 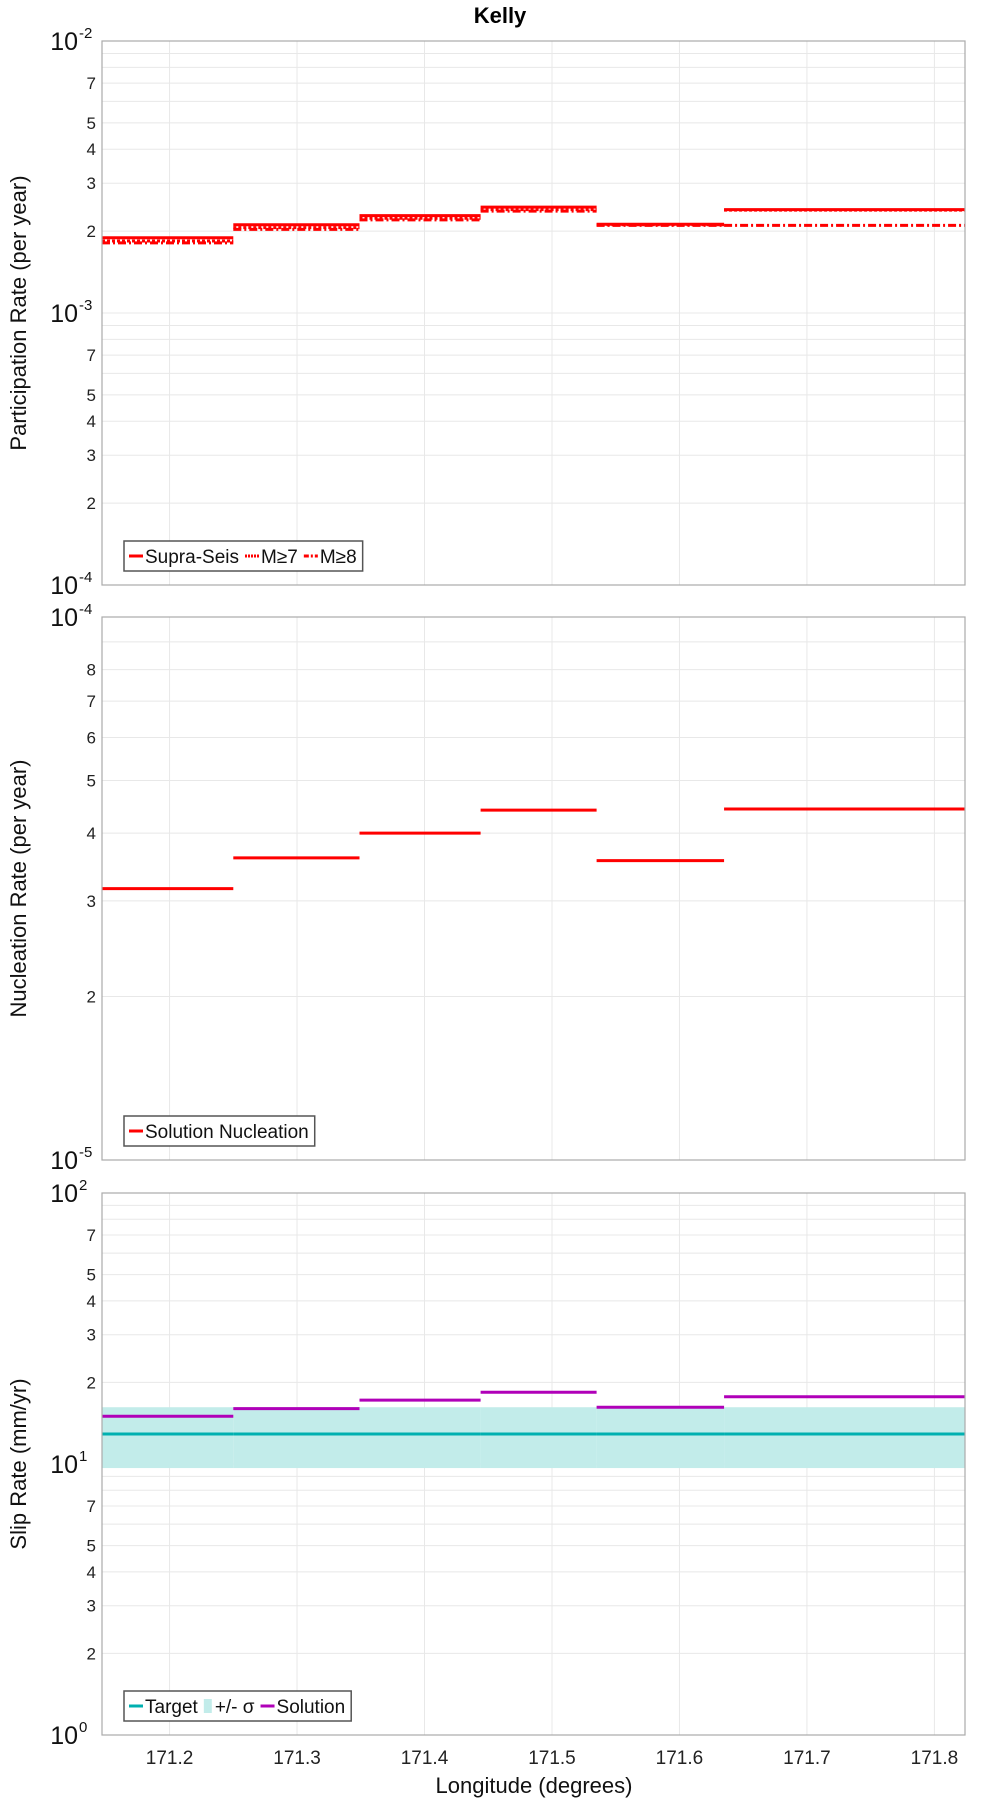 I want to click on legend: Supra-Seis M≥7 M≥8, so click(x=243, y=556).